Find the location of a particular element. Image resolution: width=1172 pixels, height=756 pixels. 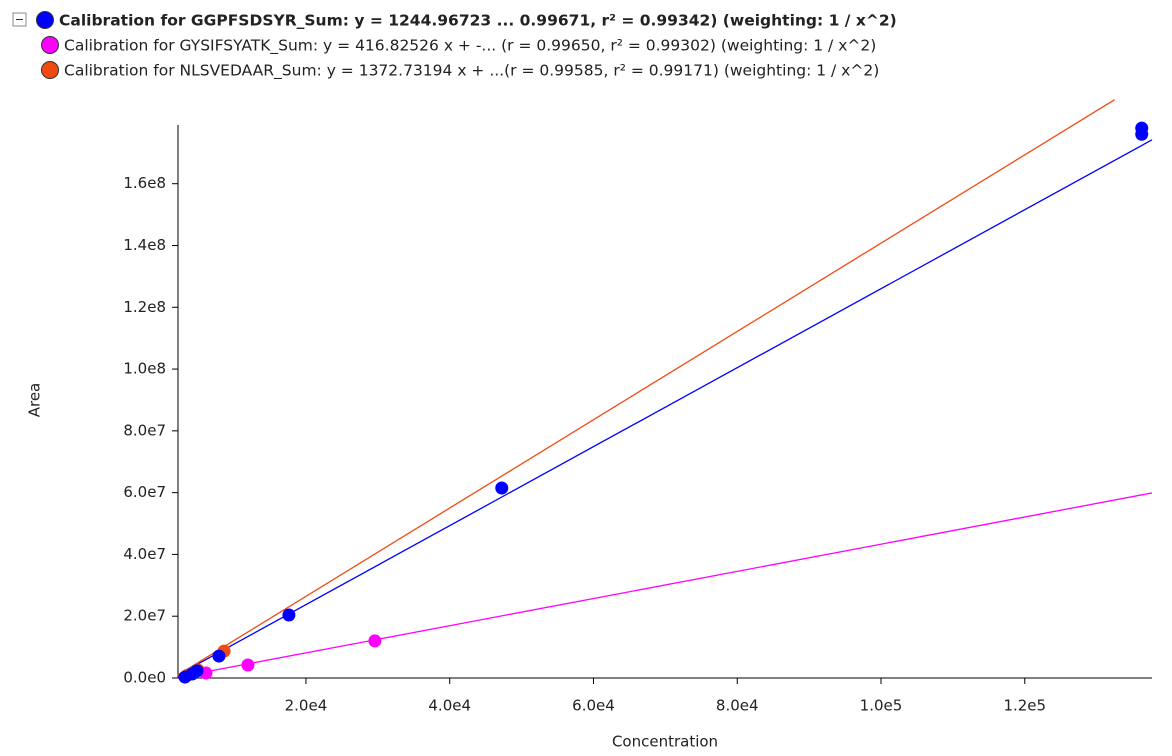

x-tick-label: 6.0e4 is located at coordinates (593, 706).